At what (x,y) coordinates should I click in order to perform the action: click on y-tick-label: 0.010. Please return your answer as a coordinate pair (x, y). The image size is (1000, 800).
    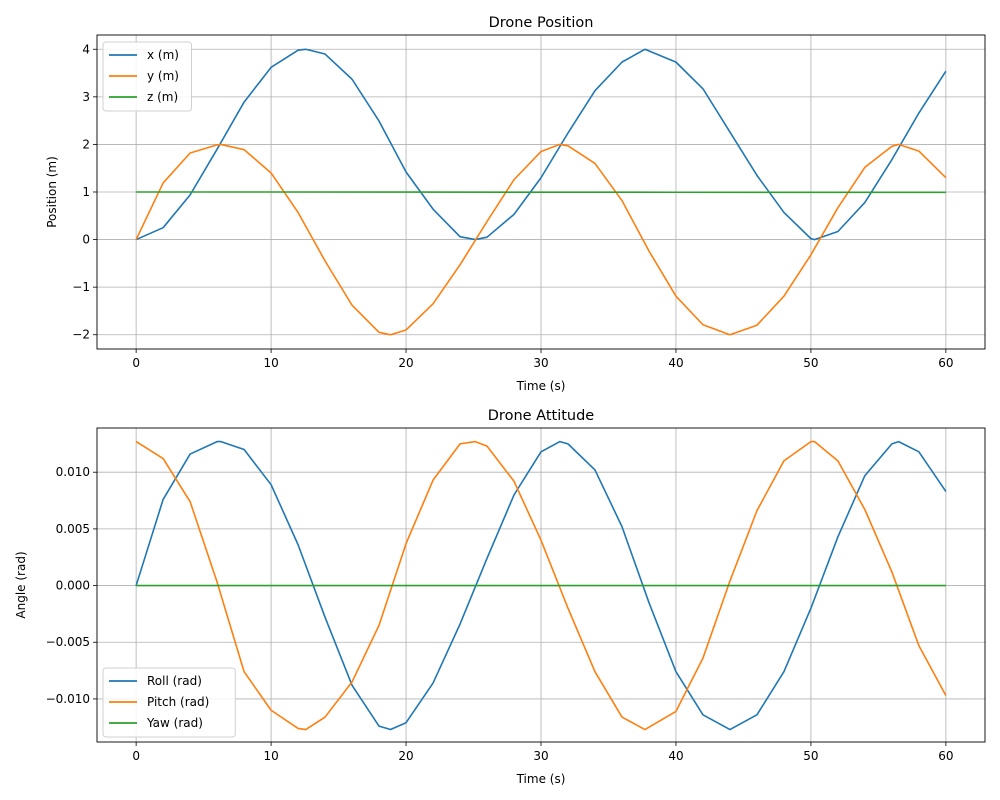
    Looking at the image, I should click on (73, 472).